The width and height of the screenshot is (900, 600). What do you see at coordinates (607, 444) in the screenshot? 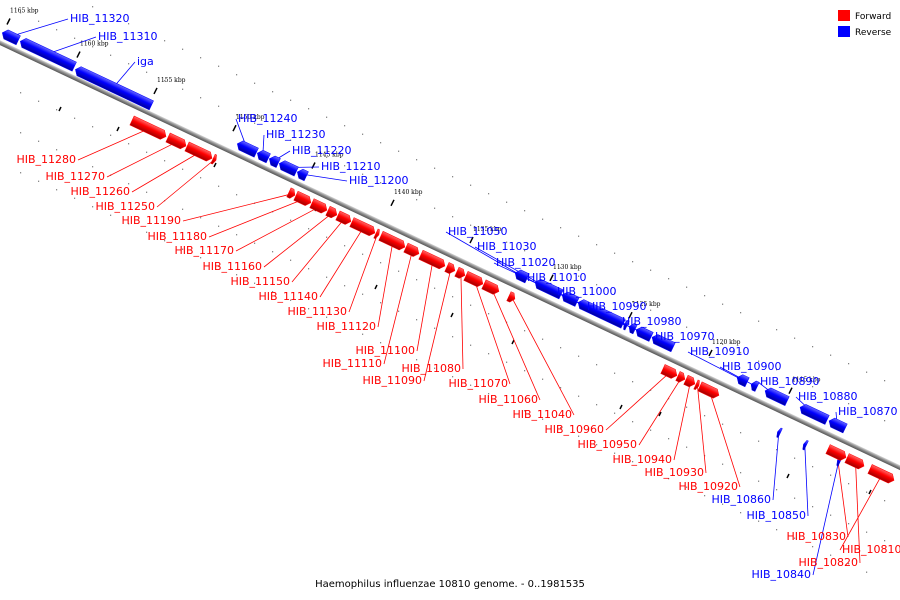
I see `gene-label: HIB_10950` at bounding box center [607, 444].